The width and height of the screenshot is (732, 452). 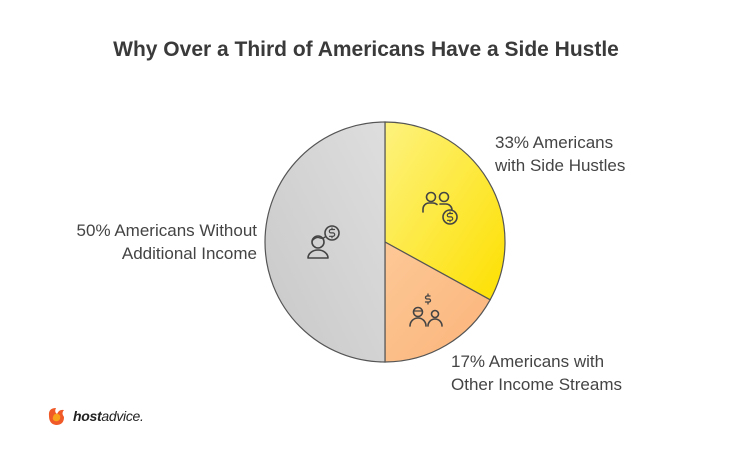 What do you see at coordinates (56, 416) in the screenshot?
I see `hostadvice-logo-icon` at bounding box center [56, 416].